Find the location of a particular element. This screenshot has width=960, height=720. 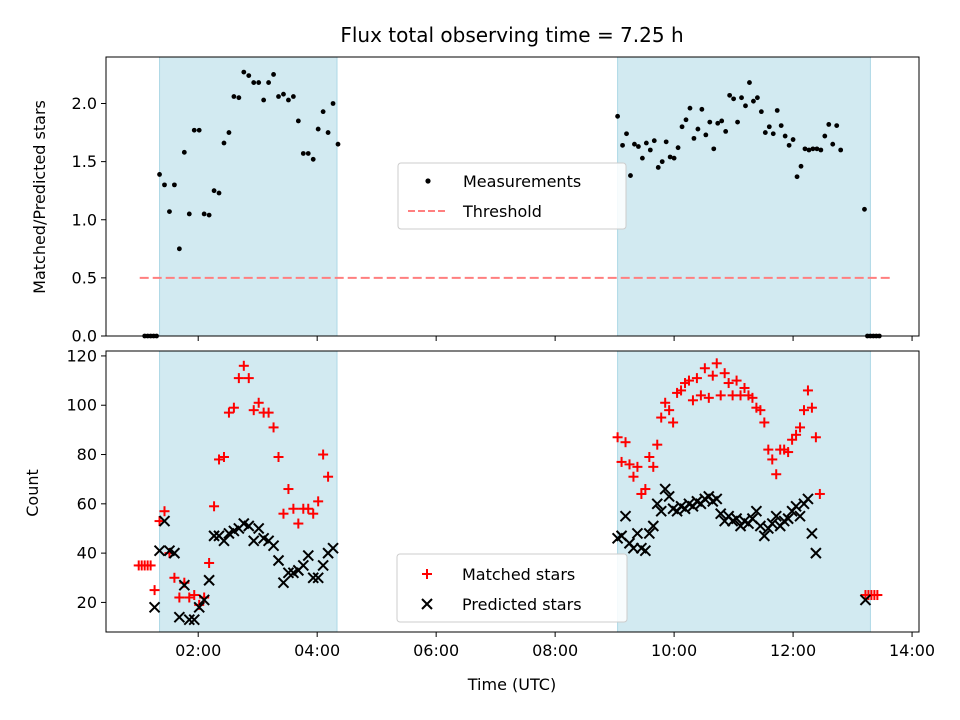

count-legend: Matched stars Predicted stars is located at coordinates (512, 588).